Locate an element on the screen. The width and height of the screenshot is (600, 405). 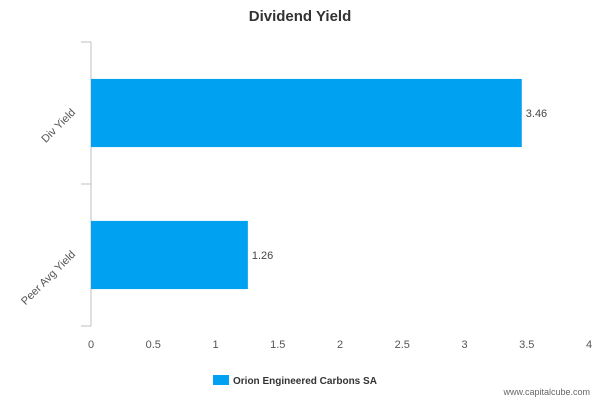
x-tick-label: 1 is located at coordinates (215, 345).